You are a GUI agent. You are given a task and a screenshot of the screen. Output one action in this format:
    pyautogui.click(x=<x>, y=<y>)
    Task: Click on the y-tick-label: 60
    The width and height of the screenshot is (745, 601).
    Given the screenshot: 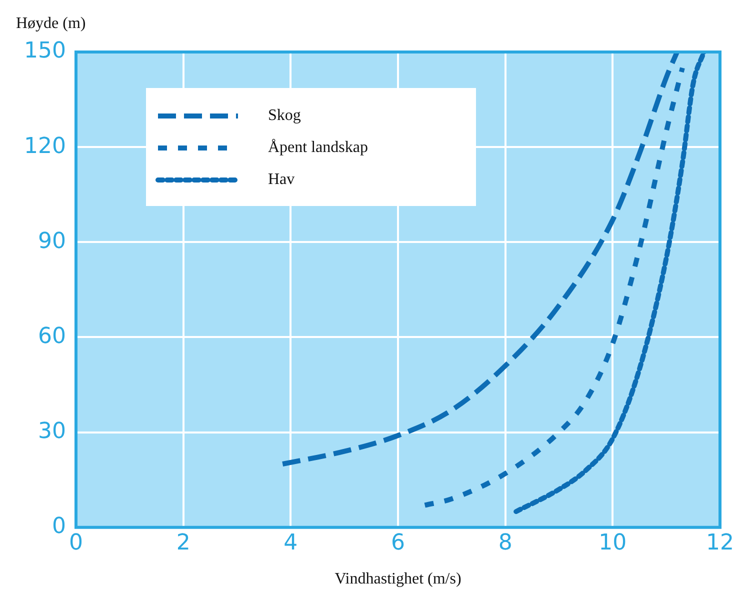 What is the action you would take?
    pyautogui.click(x=52, y=336)
    